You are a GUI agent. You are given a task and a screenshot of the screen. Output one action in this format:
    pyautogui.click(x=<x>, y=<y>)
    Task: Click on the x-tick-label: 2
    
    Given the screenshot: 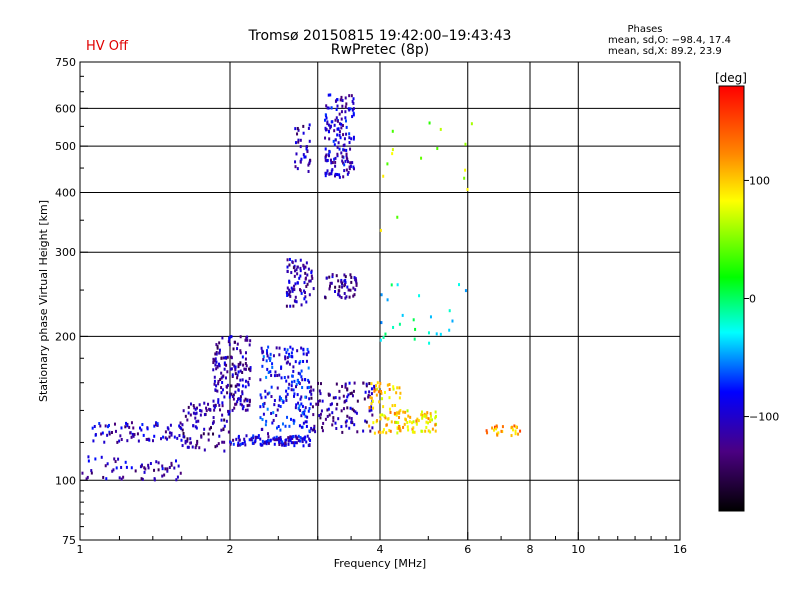 What is the action you would take?
    pyautogui.click(x=230, y=549)
    